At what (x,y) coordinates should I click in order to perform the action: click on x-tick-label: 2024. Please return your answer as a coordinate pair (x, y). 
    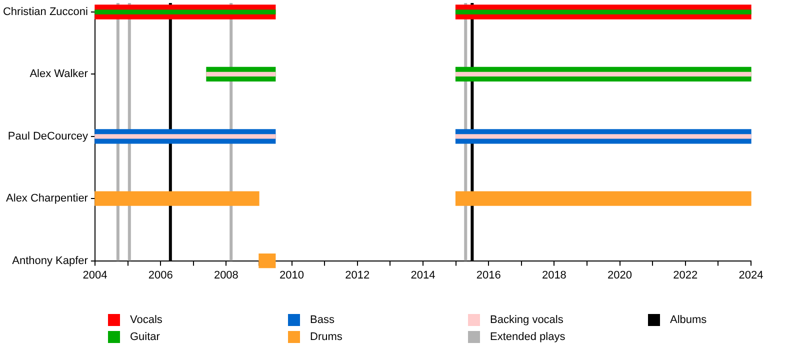
    Looking at the image, I should click on (751, 275).